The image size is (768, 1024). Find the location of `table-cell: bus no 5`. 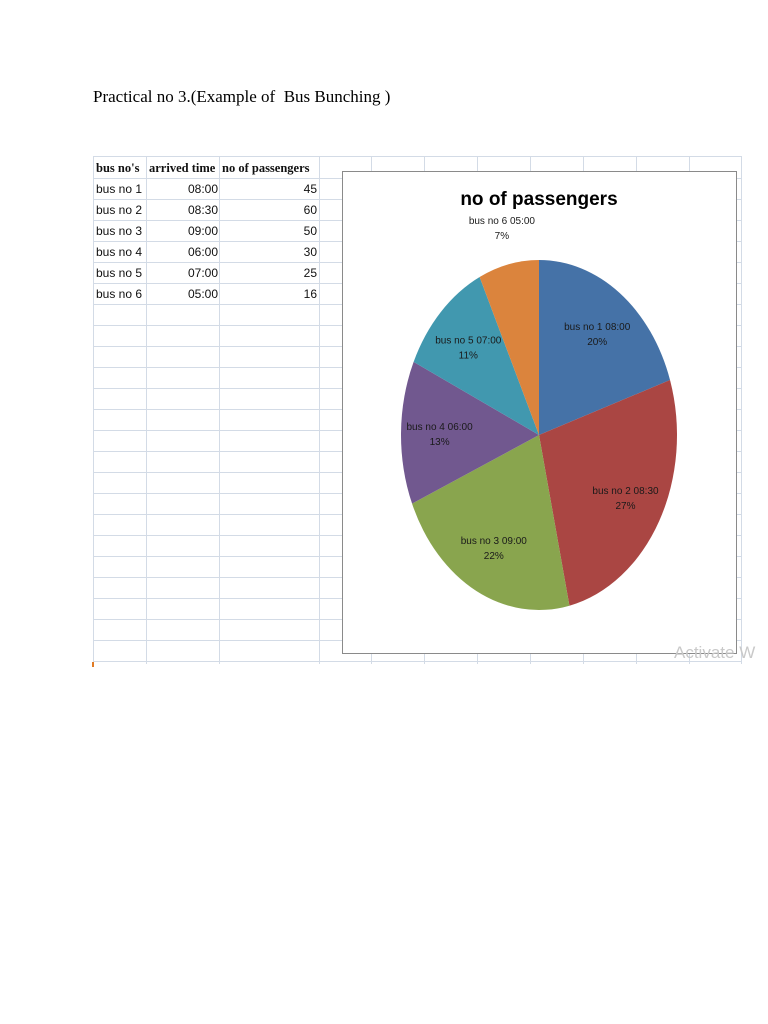

table-cell: bus no 5 is located at coordinates (119, 273).